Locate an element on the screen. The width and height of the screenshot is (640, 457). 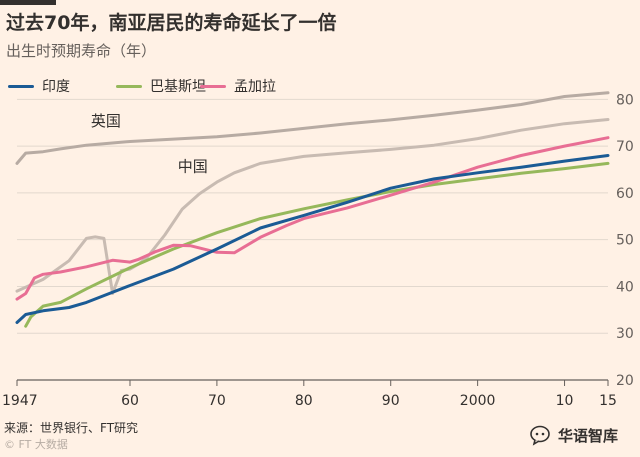
annotation-label: 中国 is located at coordinates (193, 166).